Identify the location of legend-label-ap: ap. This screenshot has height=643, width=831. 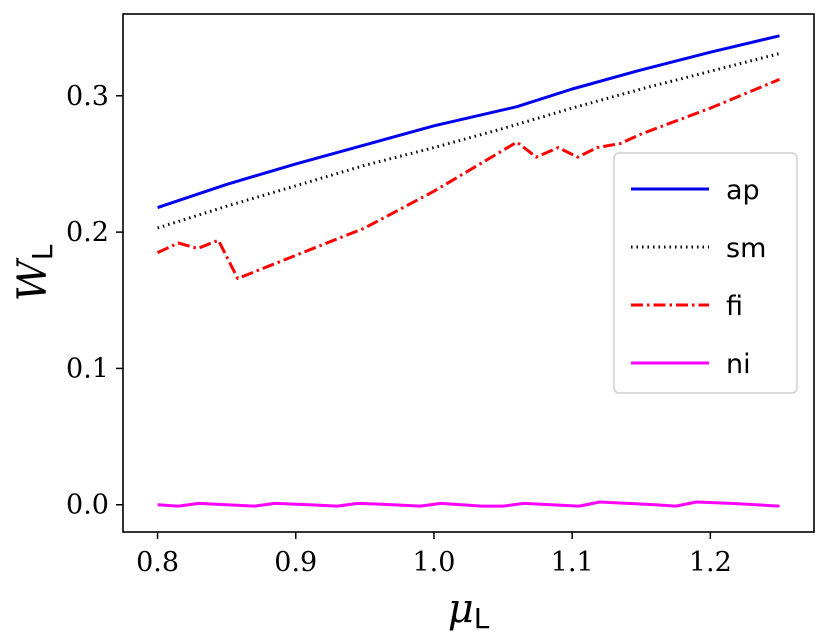
(743, 190).